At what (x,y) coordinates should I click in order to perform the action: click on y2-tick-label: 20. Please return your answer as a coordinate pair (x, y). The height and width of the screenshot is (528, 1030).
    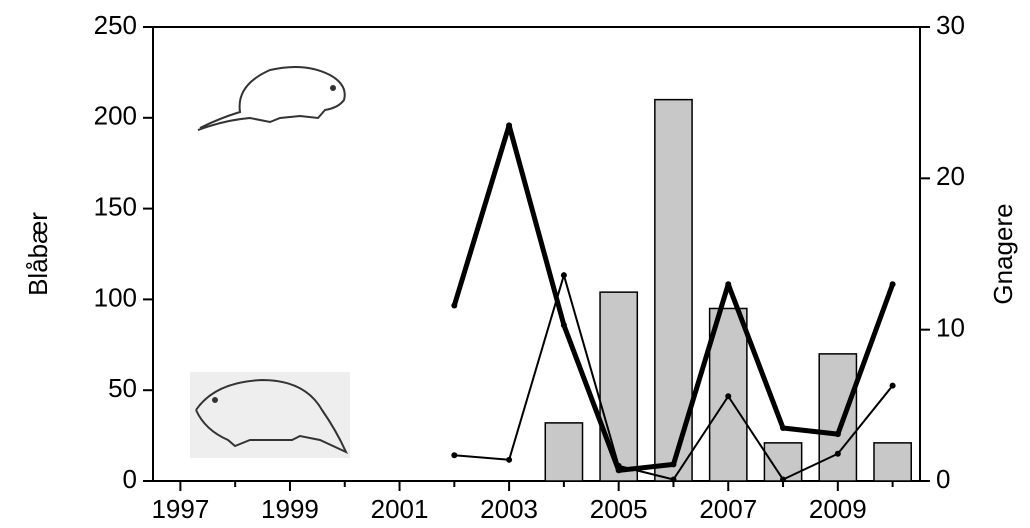
    Looking at the image, I should click on (950, 176).